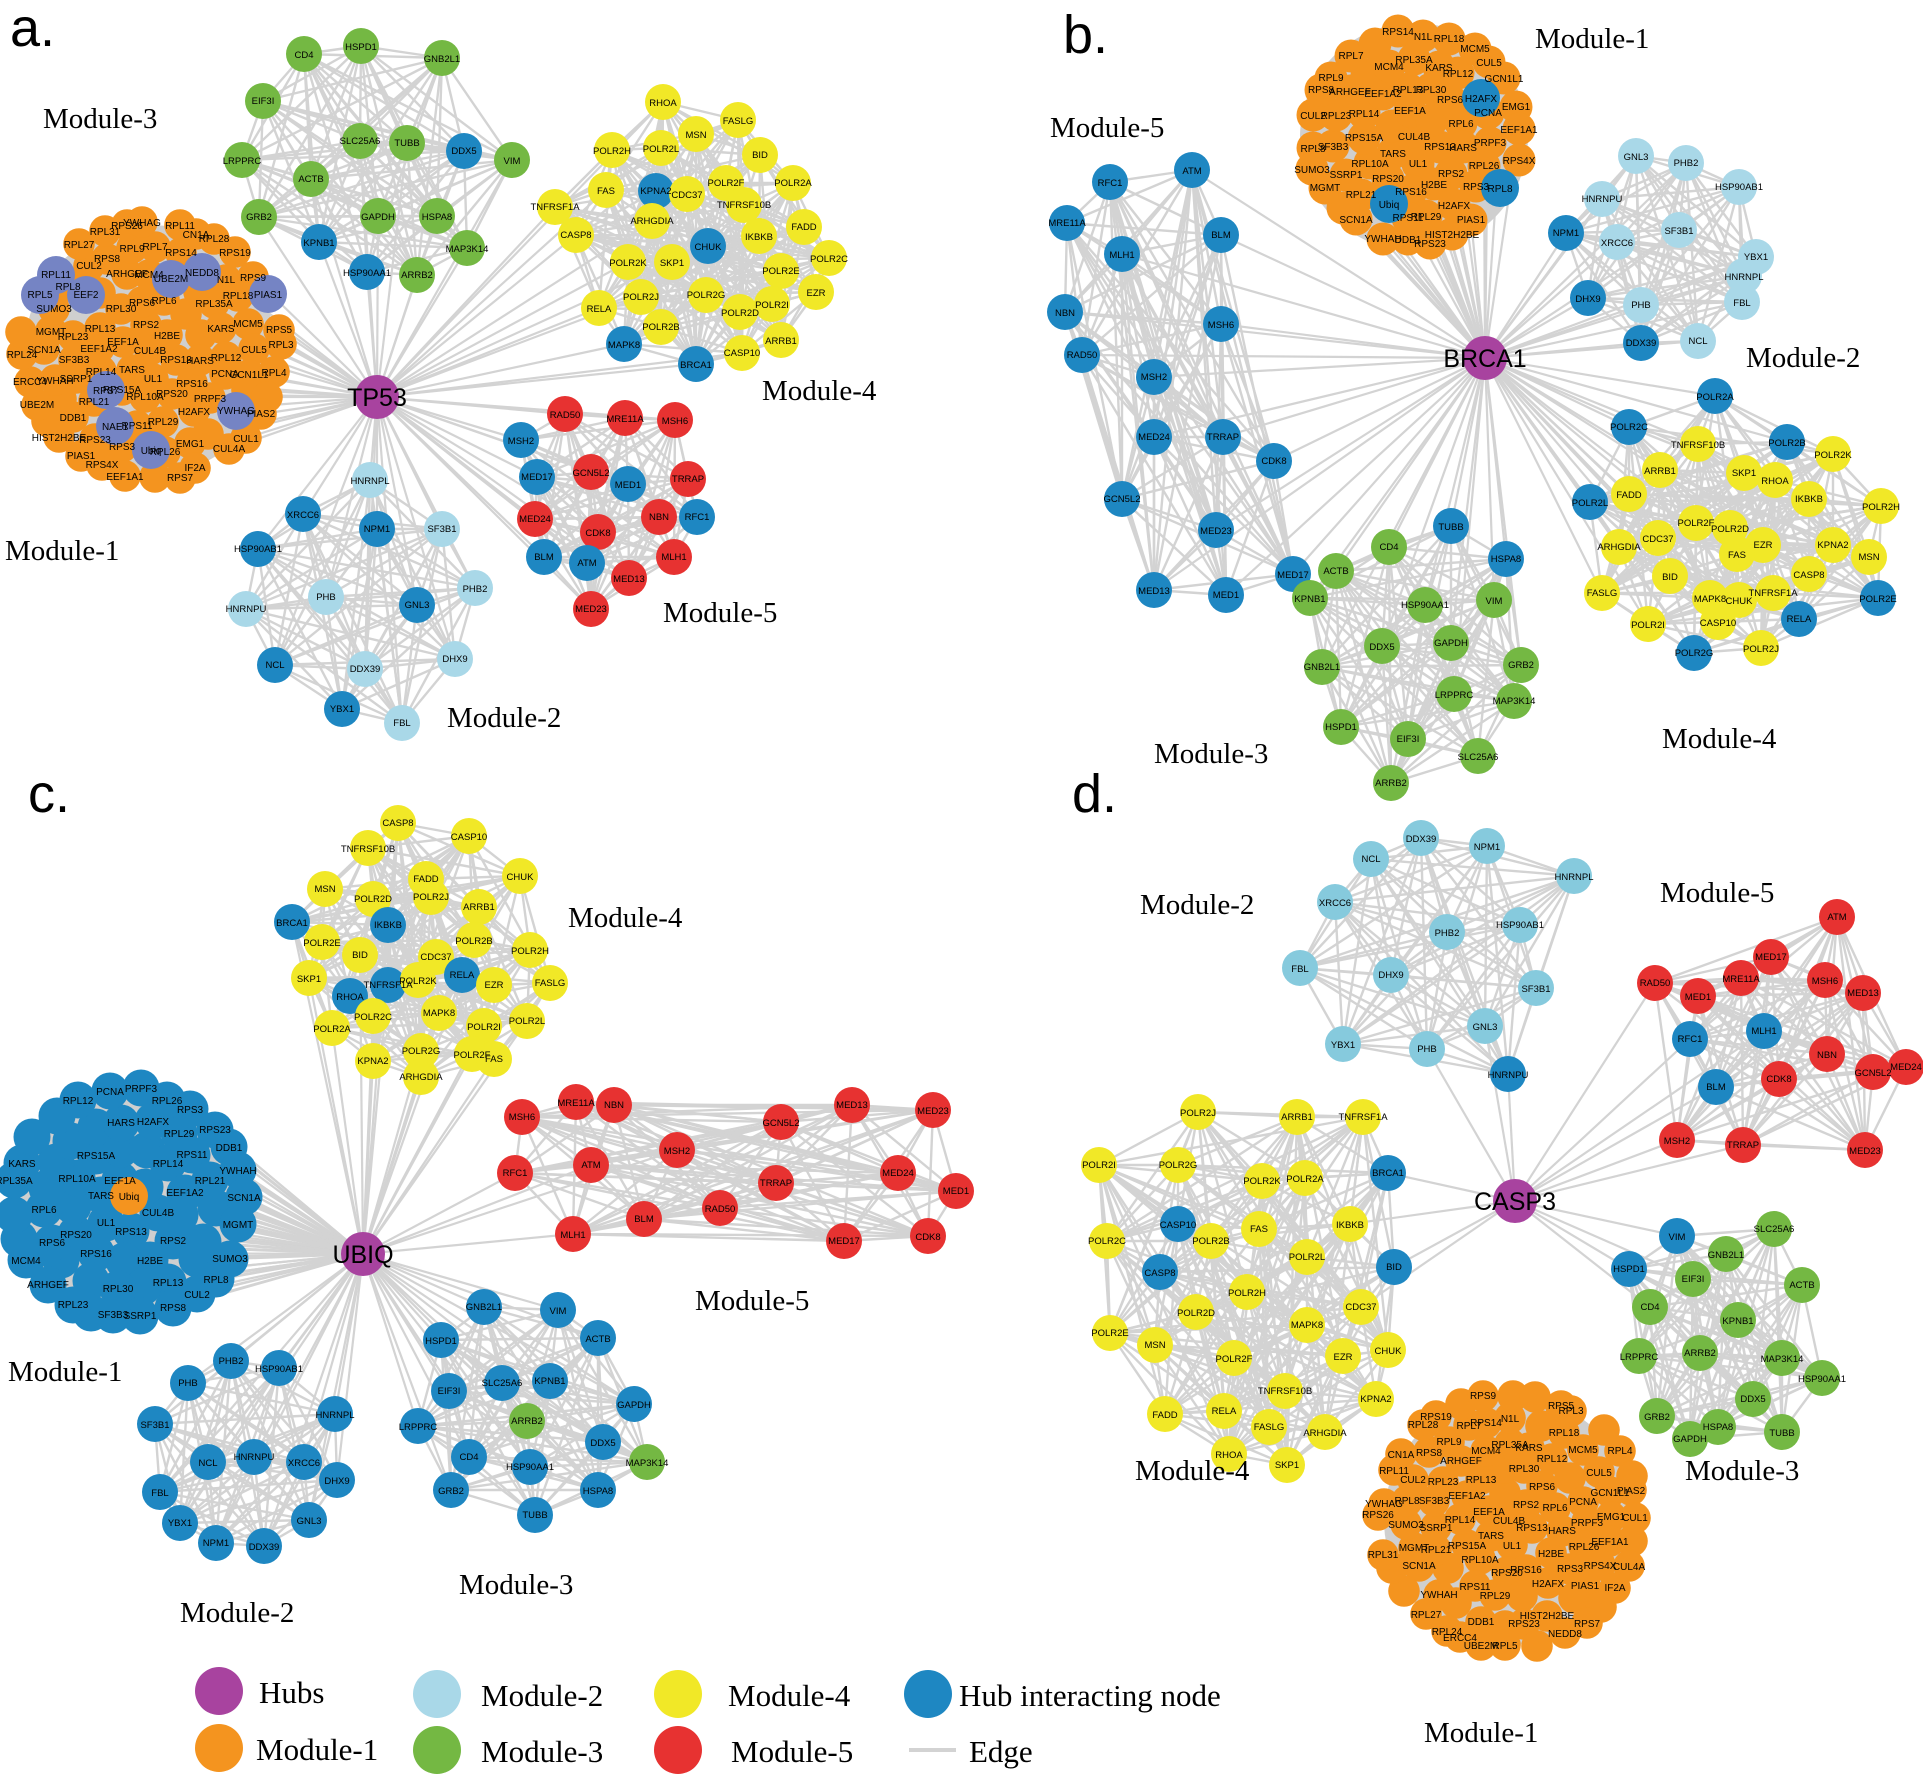  Describe the element at coordinates (1524, 1624) in the screenshot. I see `svg-text: RPS23` at that location.